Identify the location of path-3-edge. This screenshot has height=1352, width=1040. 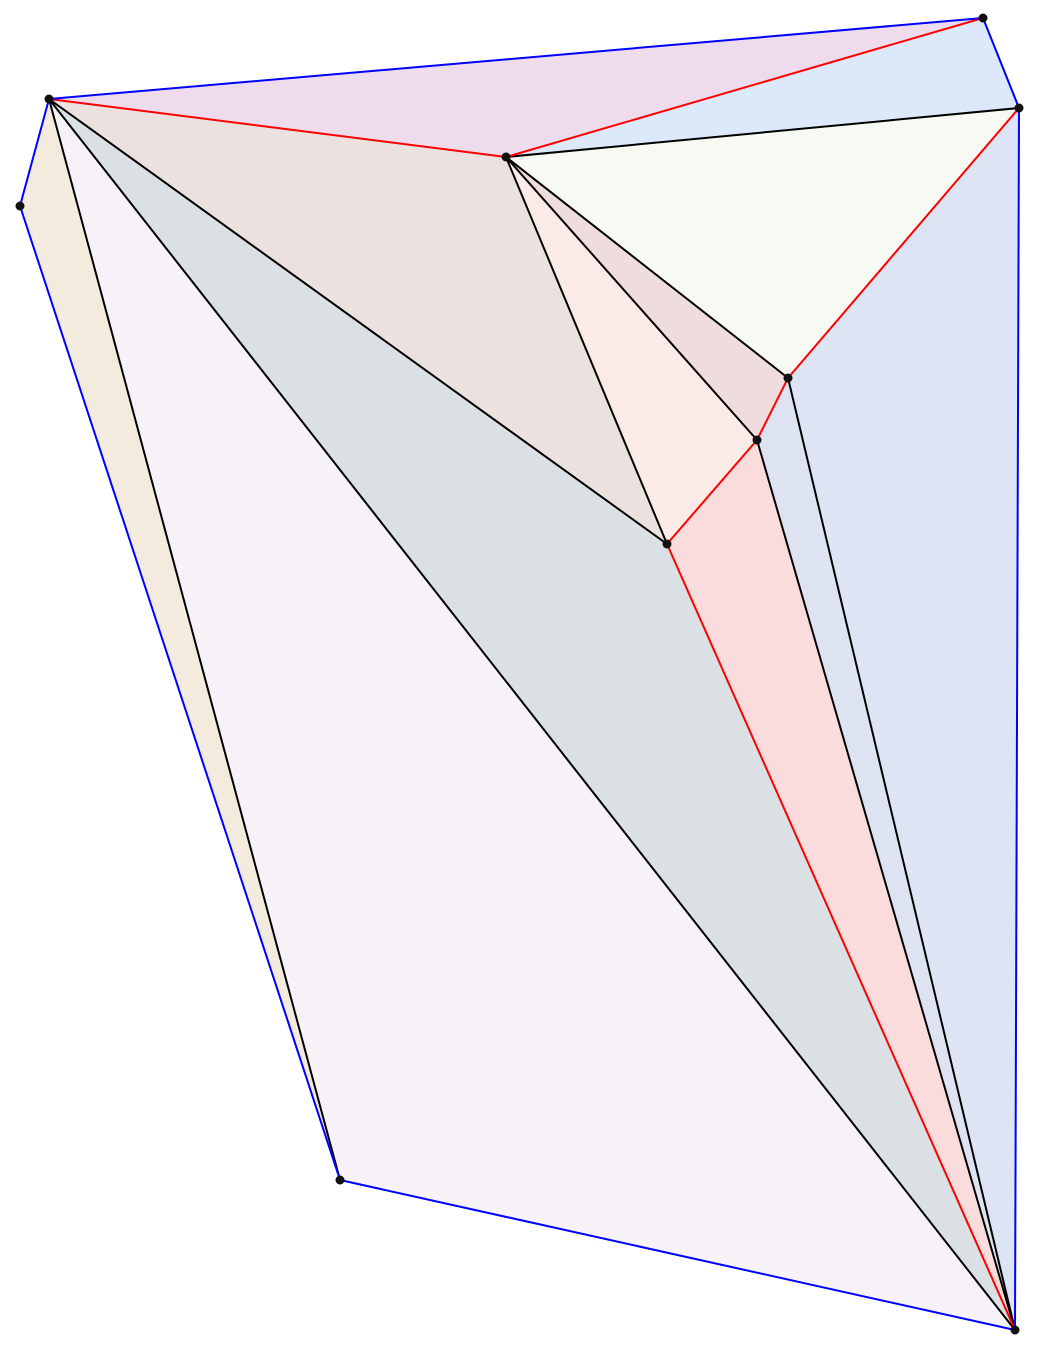
(903, 243).